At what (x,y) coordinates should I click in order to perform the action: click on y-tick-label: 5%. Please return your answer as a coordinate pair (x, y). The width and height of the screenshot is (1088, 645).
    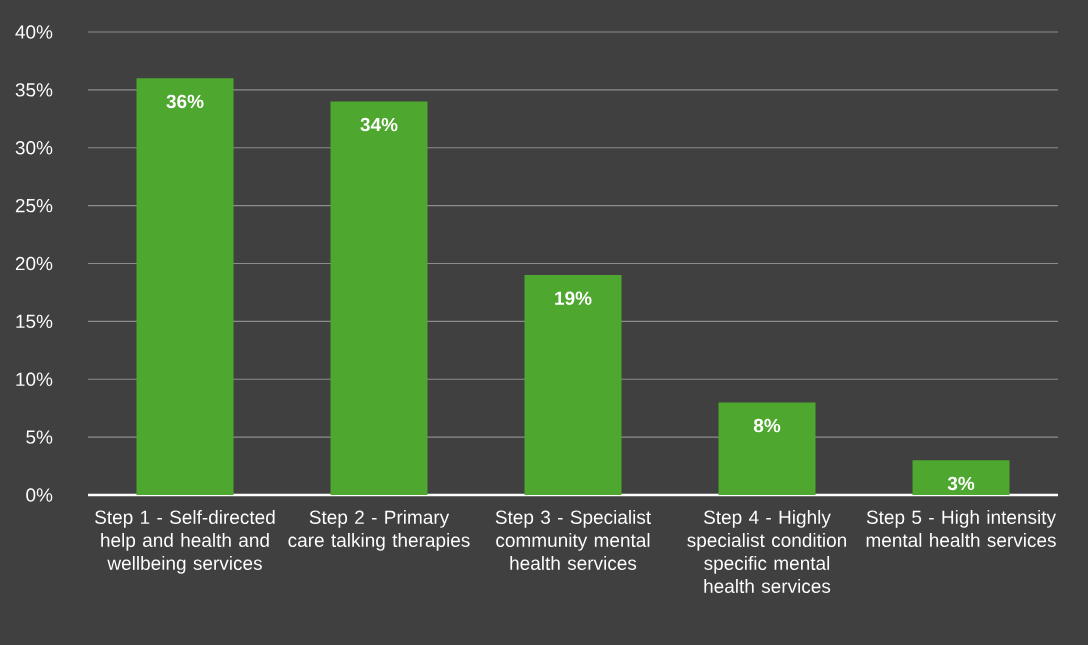
    Looking at the image, I should click on (39, 437).